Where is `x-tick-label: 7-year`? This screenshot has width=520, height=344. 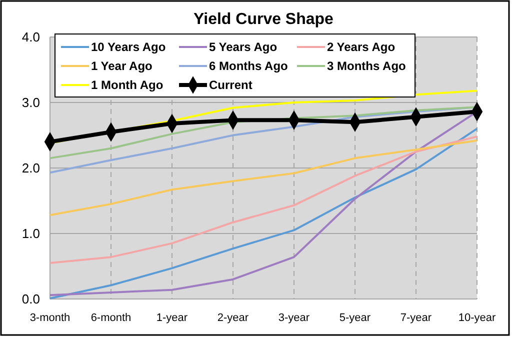
x-tick-label: 7-year is located at coordinates (416, 318).